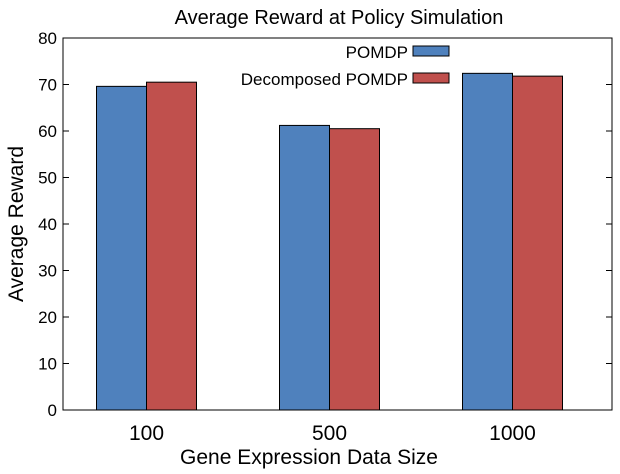  I want to click on y-tick-label: 80, so click(47, 38).